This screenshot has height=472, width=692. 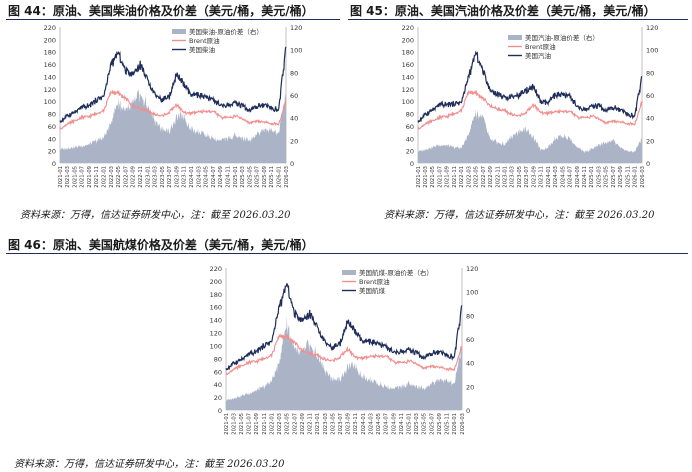 What do you see at coordinates (477, 177) in the screenshot?
I see `x-tick-label: 2022-05` at bounding box center [477, 177].